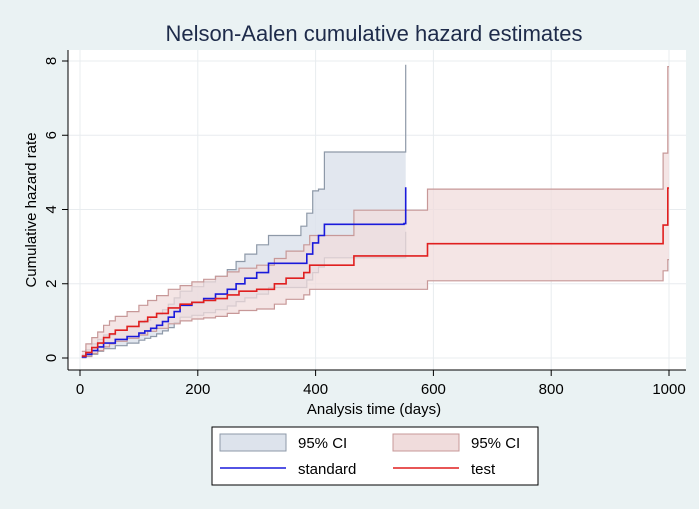 The image size is (699, 509). I want to click on legend-label-test: test, so click(483, 469).